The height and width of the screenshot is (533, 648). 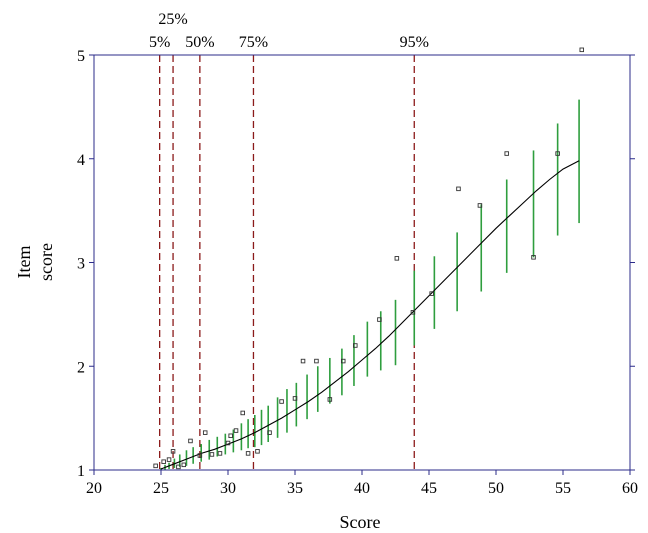 What do you see at coordinates (630, 488) in the screenshot?
I see `x-tick-label: 60` at bounding box center [630, 488].